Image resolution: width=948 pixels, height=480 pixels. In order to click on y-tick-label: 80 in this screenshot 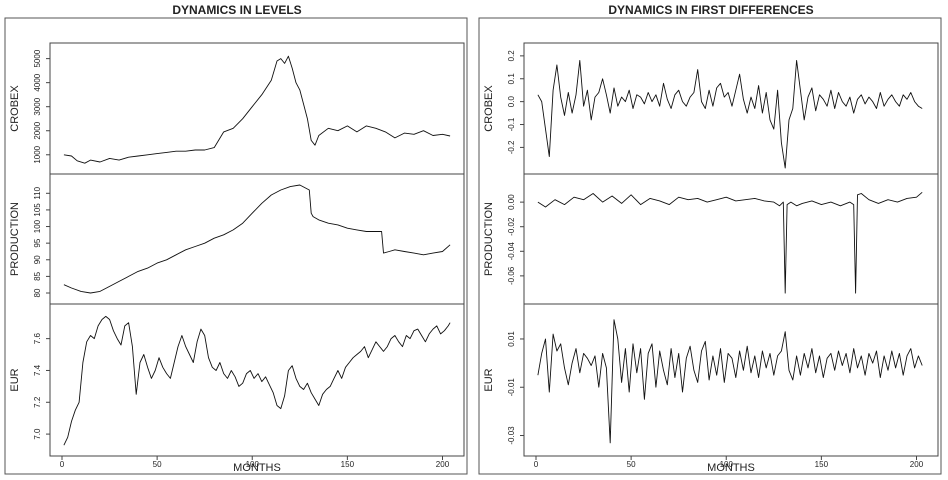, I will do `click(37, 292)`.